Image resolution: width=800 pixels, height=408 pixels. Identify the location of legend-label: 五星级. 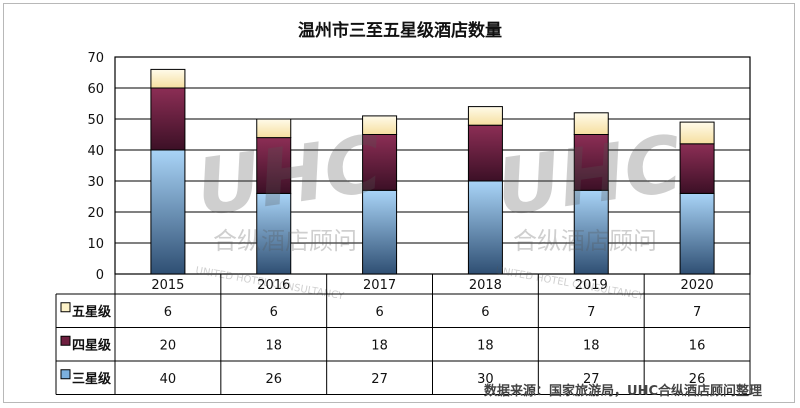
(92, 312).